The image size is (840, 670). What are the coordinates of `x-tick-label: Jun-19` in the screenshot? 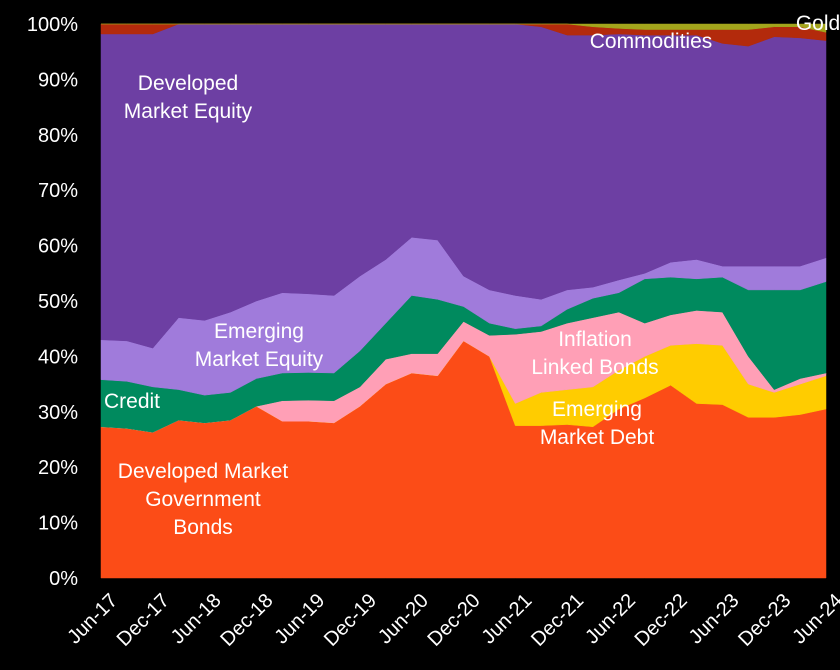 It's located at (299, 619).